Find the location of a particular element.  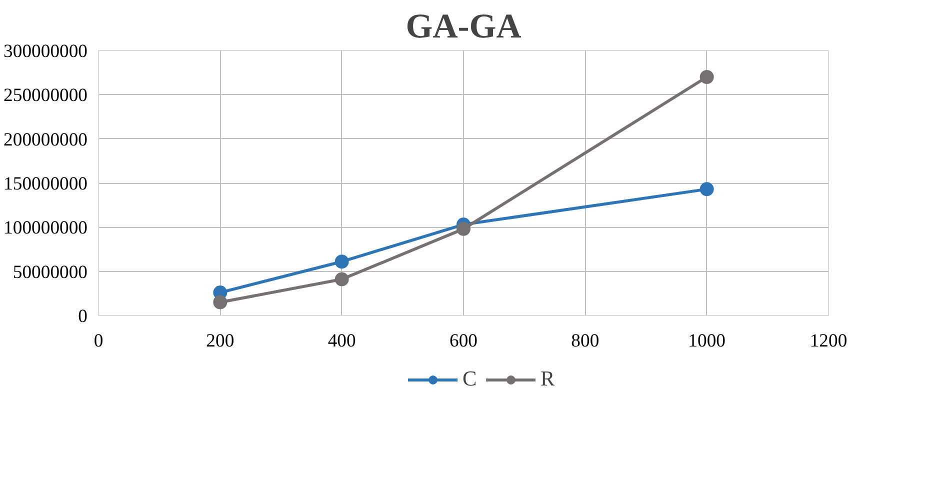

x-tick-label: 0 is located at coordinates (99, 341).